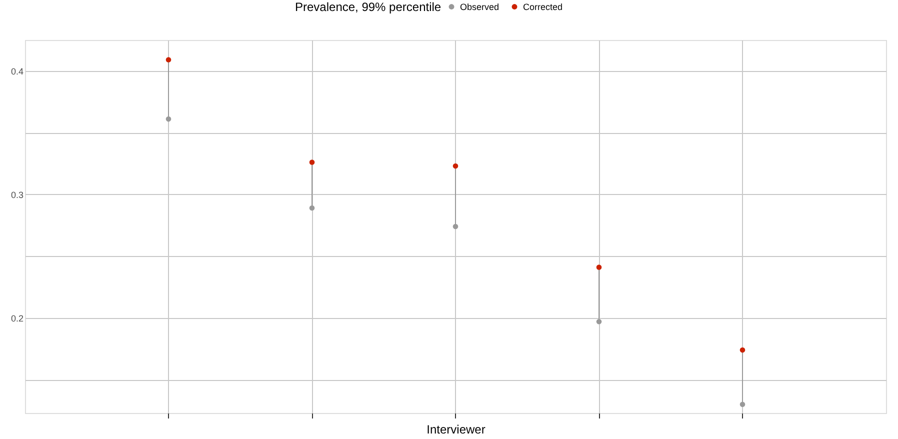 The image size is (898, 439). I want to click on legend-title: Prevalence, 99% percentile, so click(368, 7).